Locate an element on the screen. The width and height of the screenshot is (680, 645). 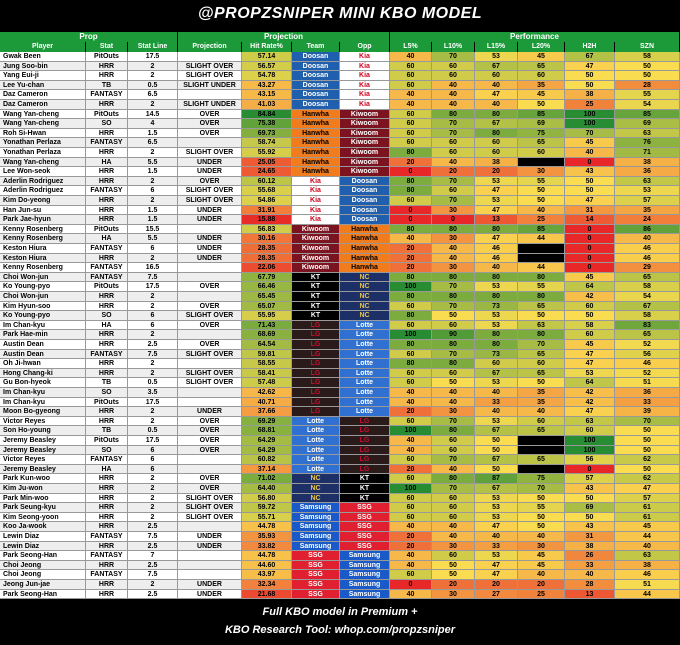
group-header: Prop is located at coordinates (89, 37).